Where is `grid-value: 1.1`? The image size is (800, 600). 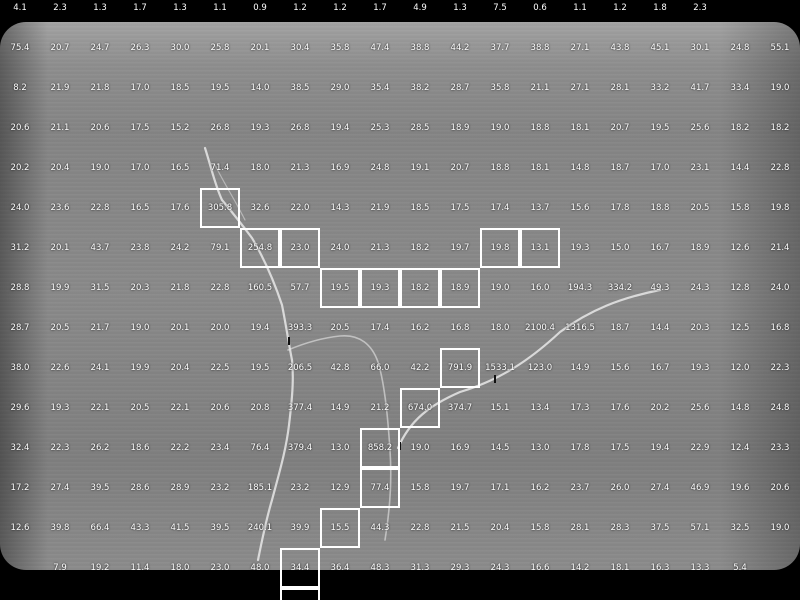 grid-value: 1.1 is located at coordinates (220, 8).